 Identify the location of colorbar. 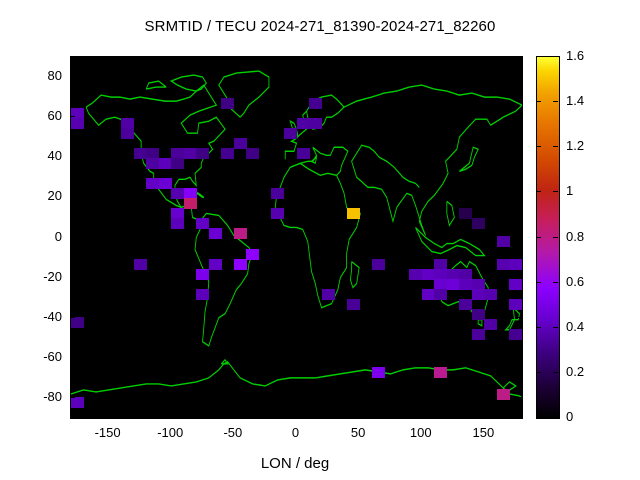
(548, 237).